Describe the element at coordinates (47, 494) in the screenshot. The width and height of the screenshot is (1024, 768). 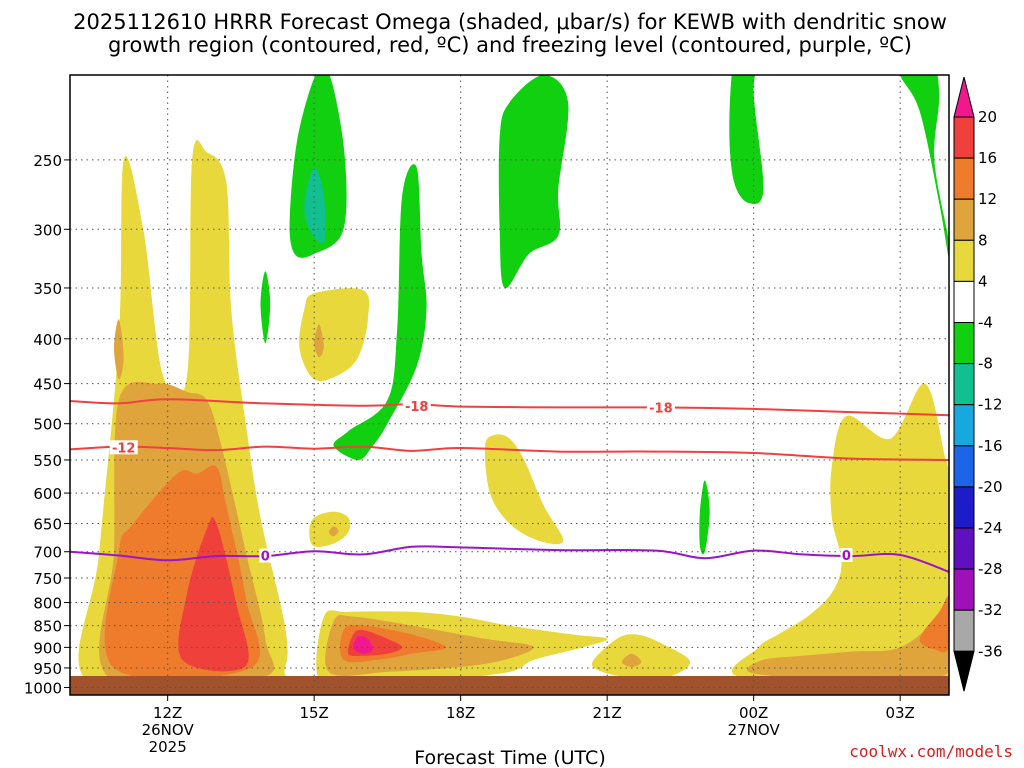
I see `y-tick-label: 600` at that location.